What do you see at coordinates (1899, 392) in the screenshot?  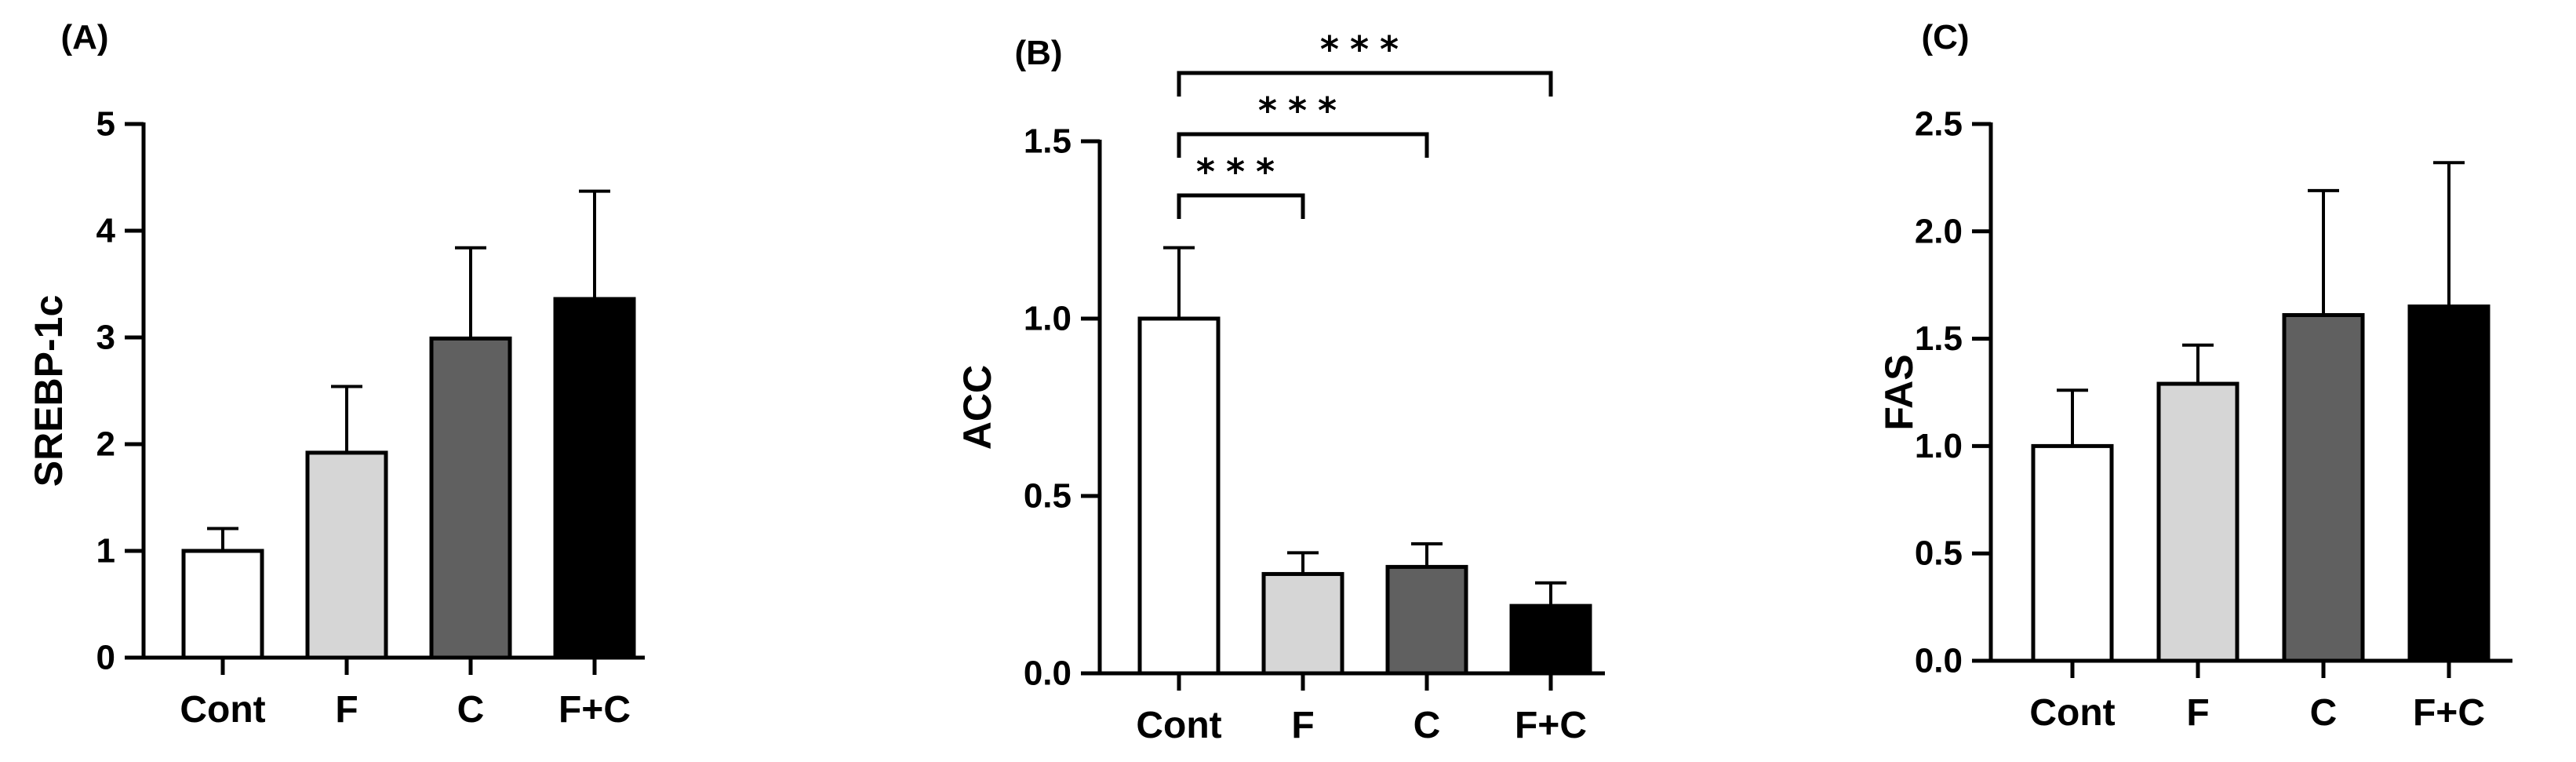 I see `y-axis-title: FAS` at bounding box center [1899, 392].